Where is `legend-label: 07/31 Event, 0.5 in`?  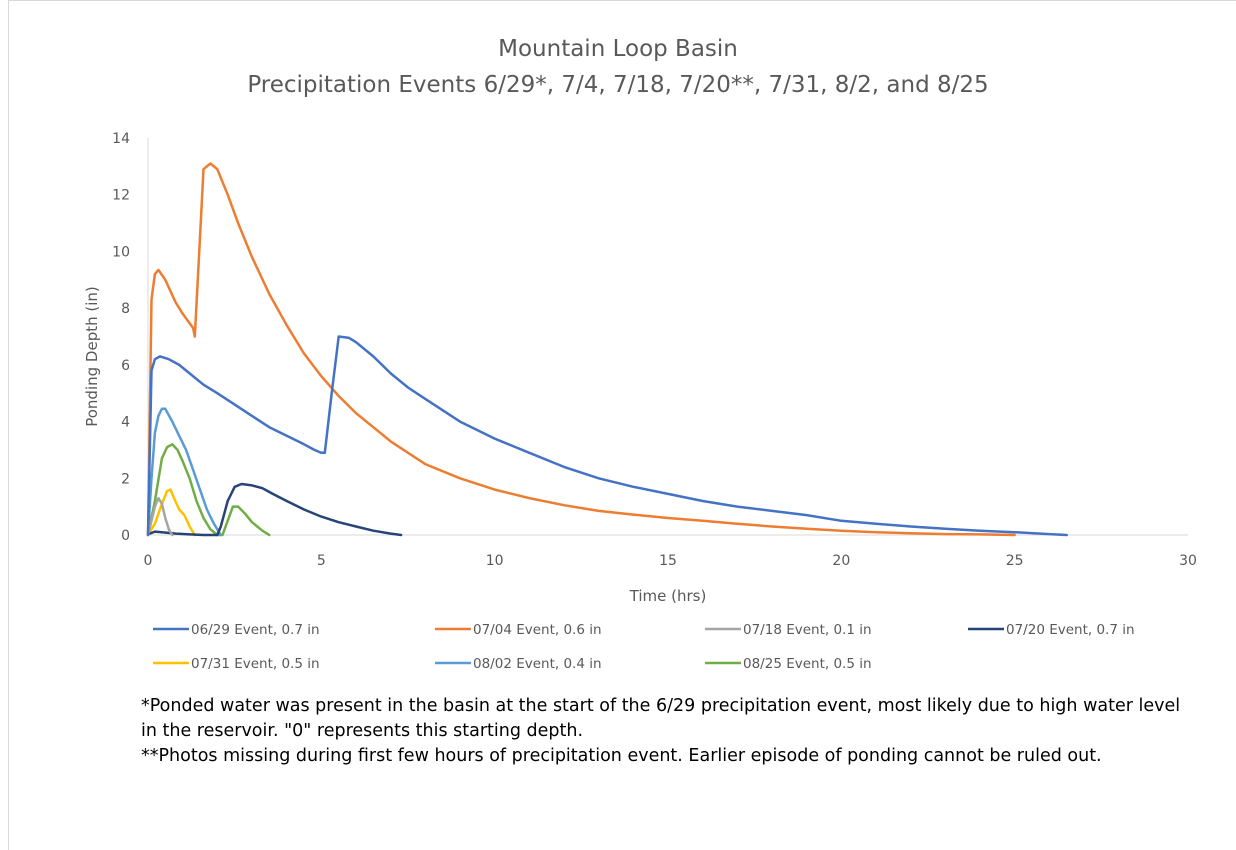 legend-label: 07/31 Event, 0.5 in is located at coordinates (255, 664).